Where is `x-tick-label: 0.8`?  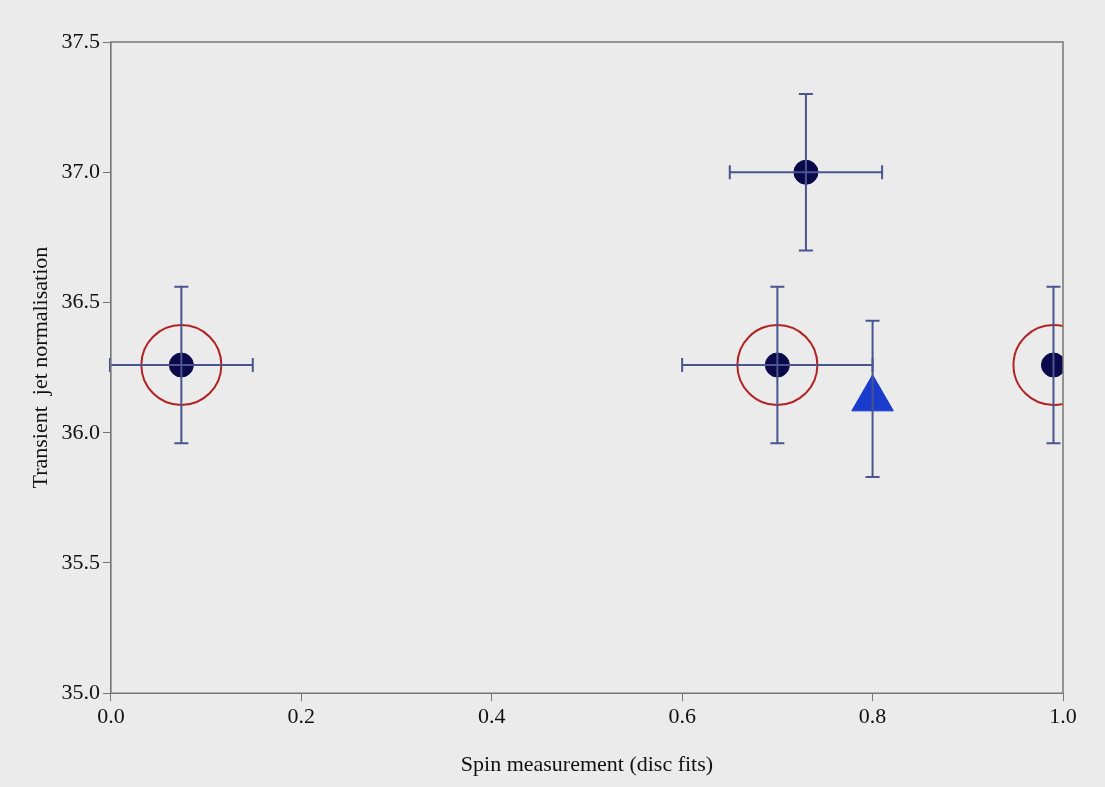 x-tick-label: 0.8 is located at coordinates (872, 716).